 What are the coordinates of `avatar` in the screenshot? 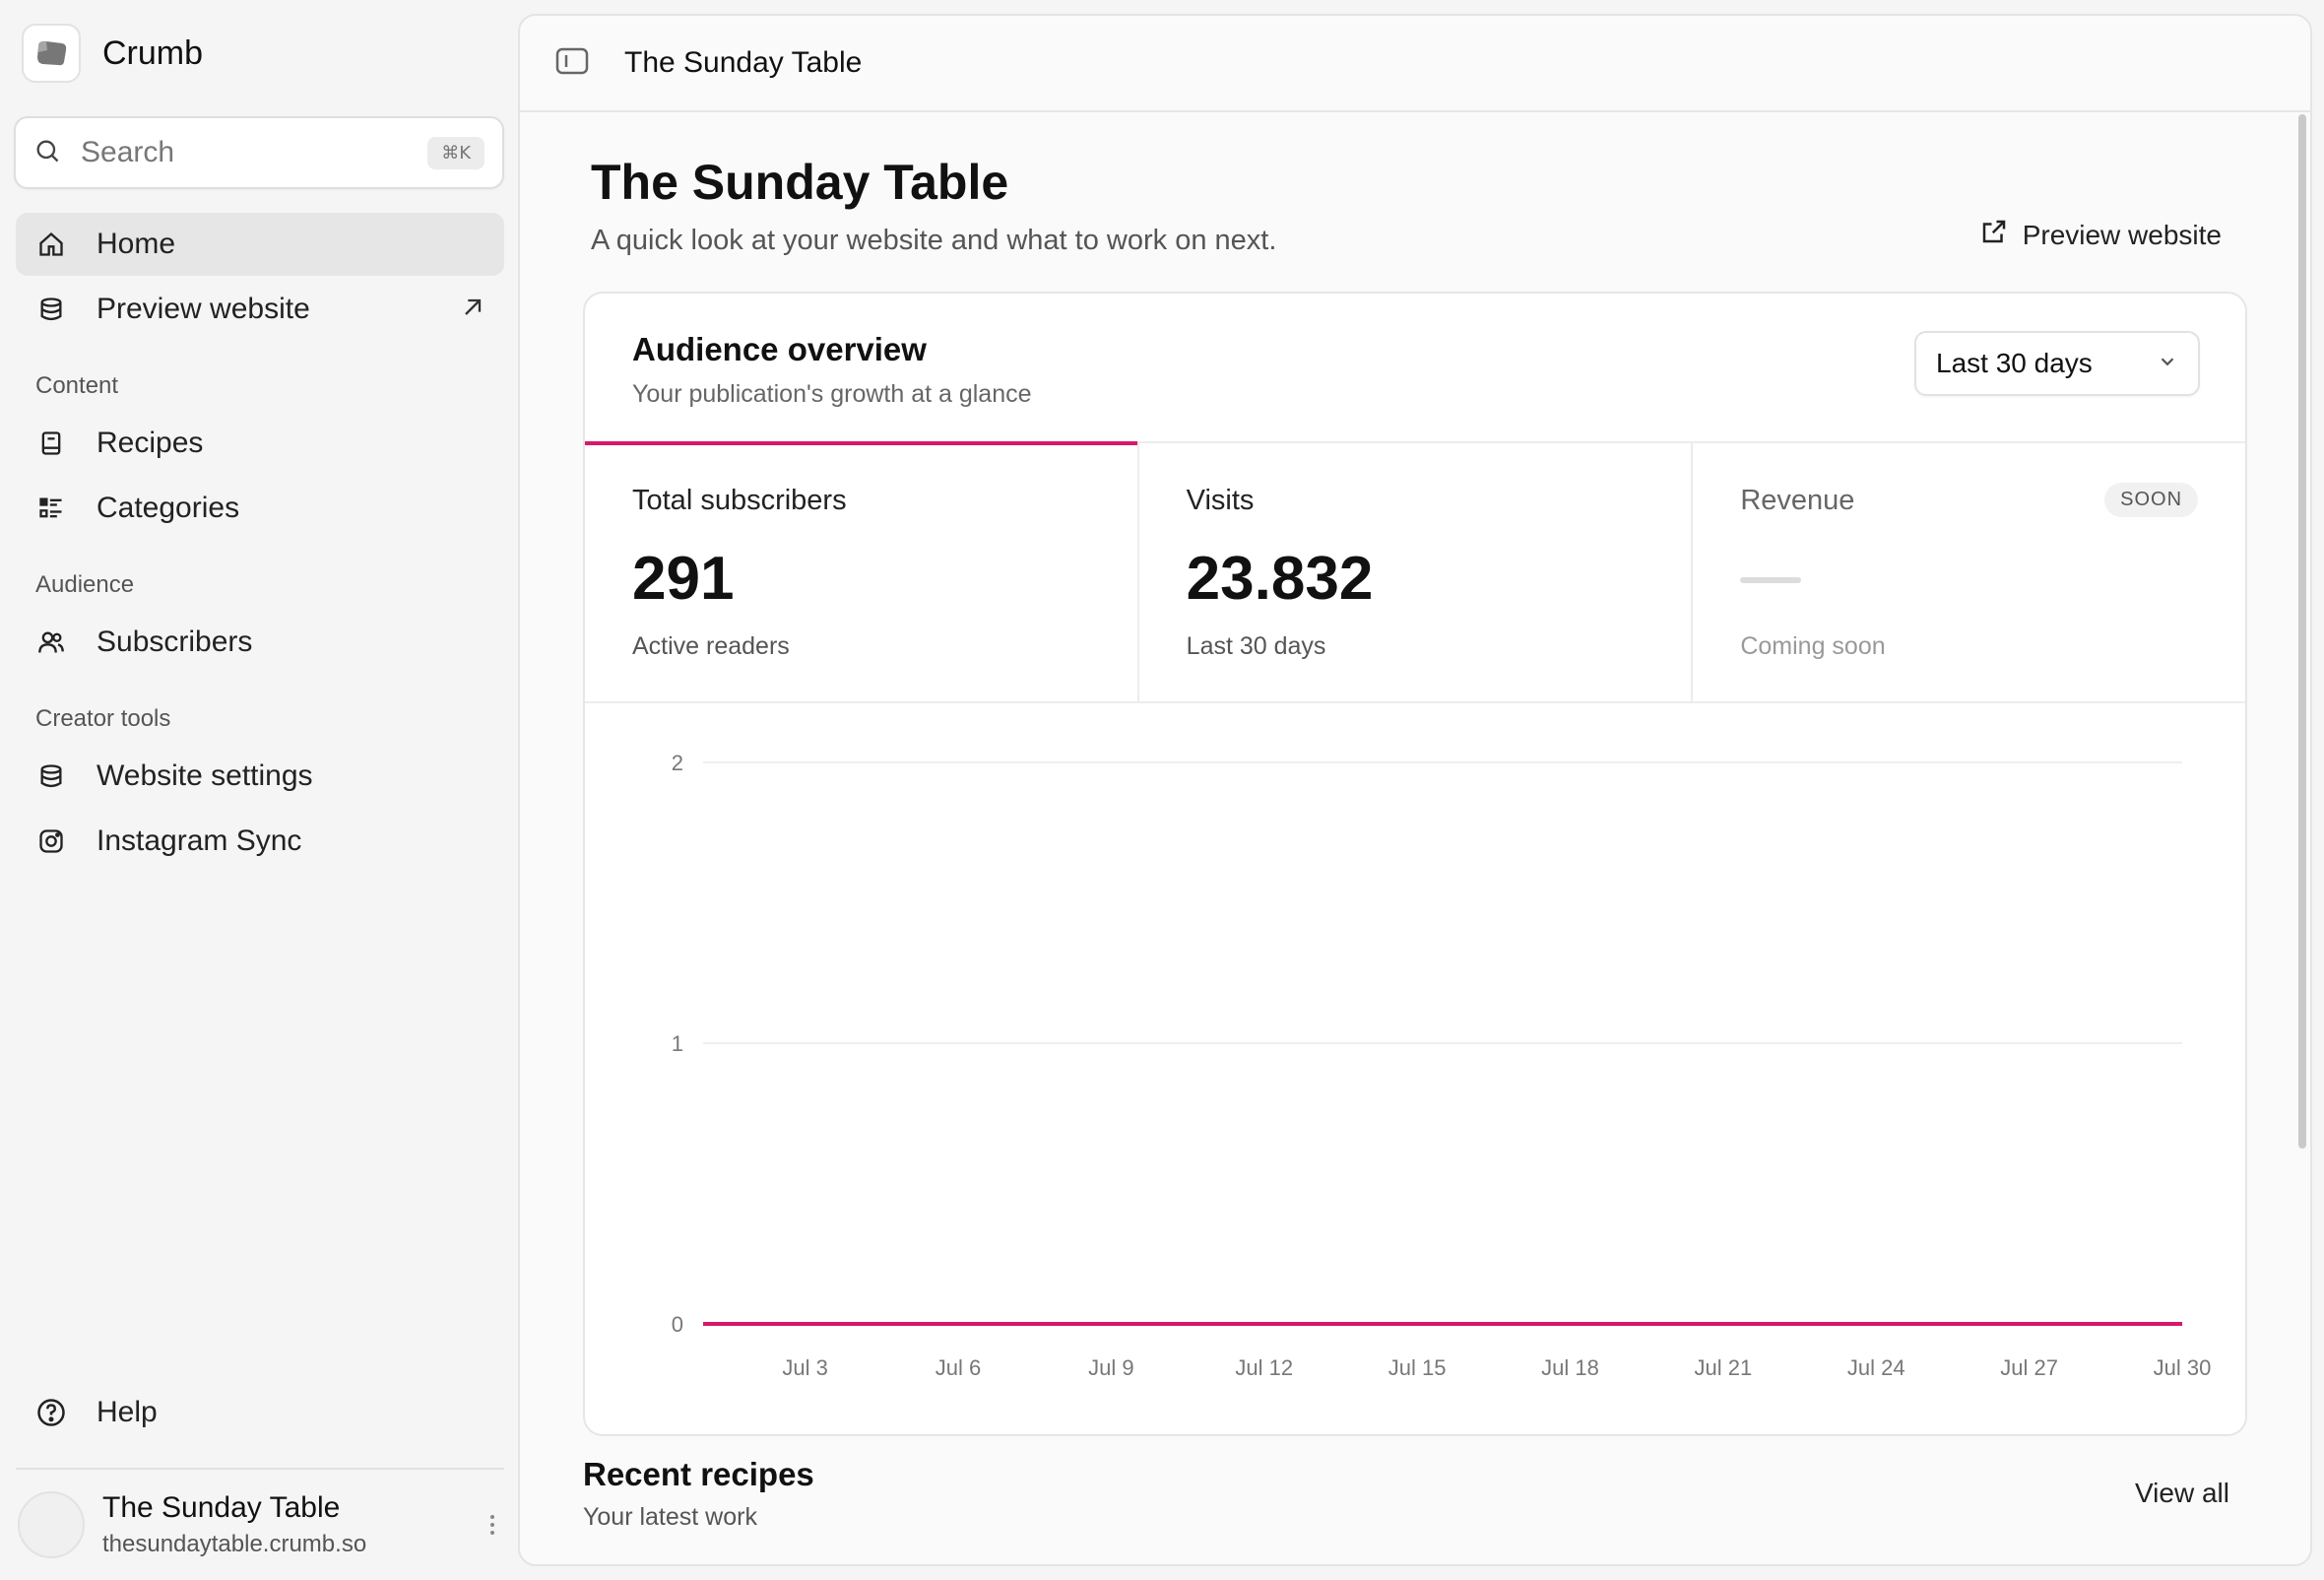 It's located at (52, 1524).